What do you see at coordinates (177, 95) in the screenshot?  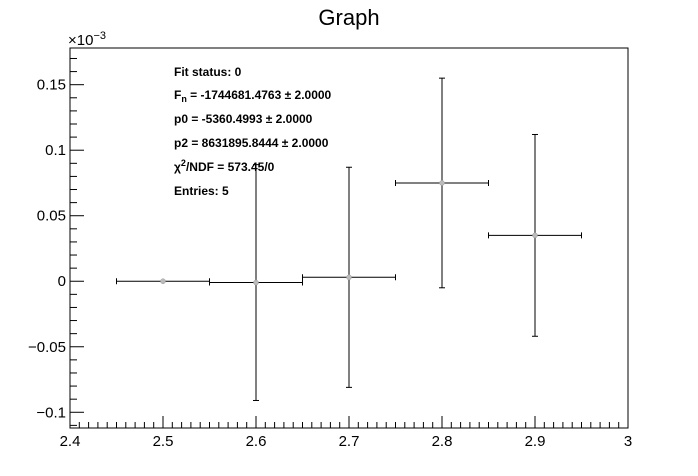 I see `stat-fn-prefix: F` at bounding box center [177, 95].